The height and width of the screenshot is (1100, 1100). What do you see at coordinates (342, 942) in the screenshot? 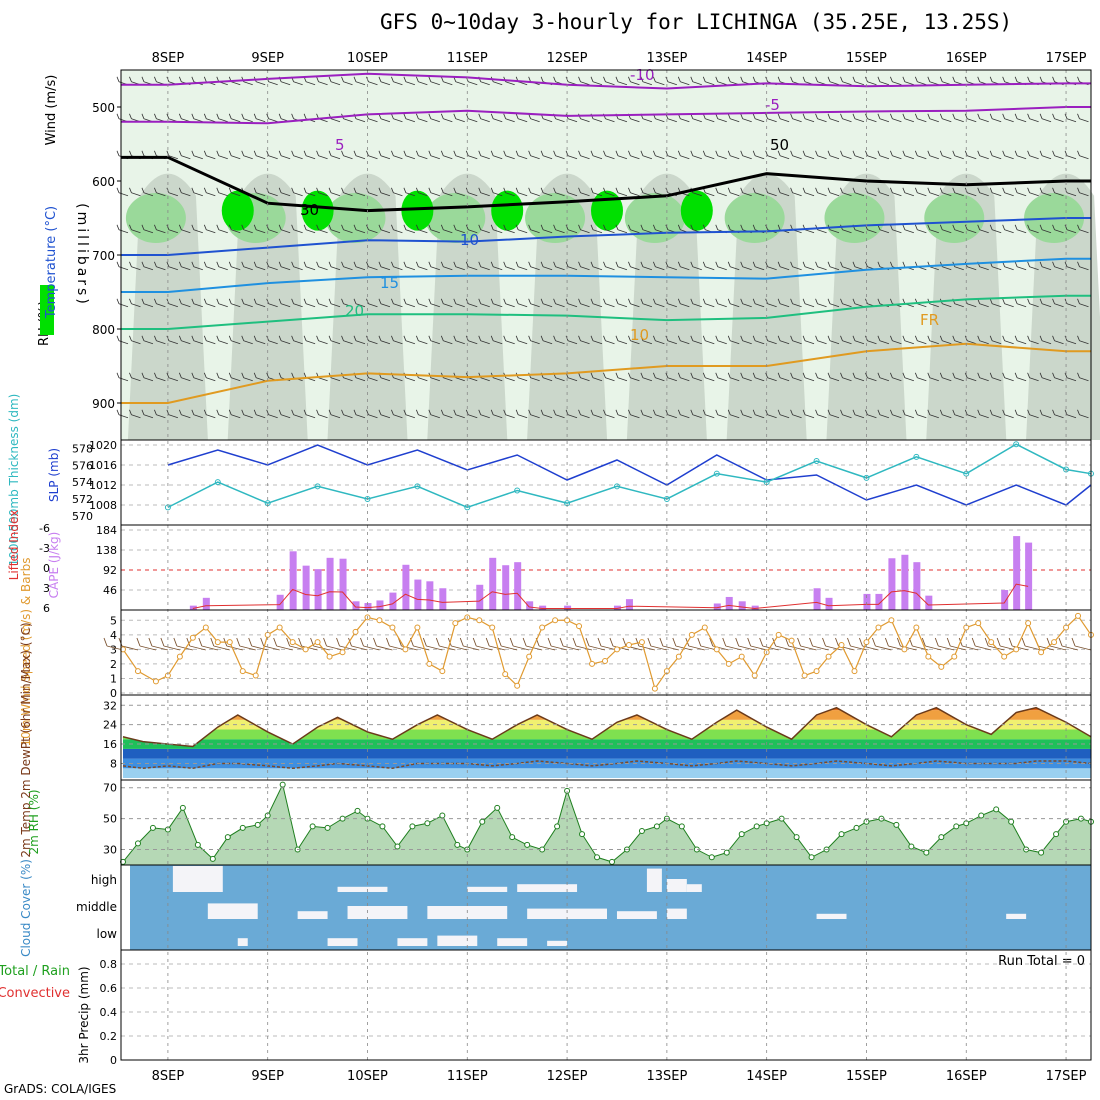
I see `cloud-low-block` at bounding box center [342, 942].